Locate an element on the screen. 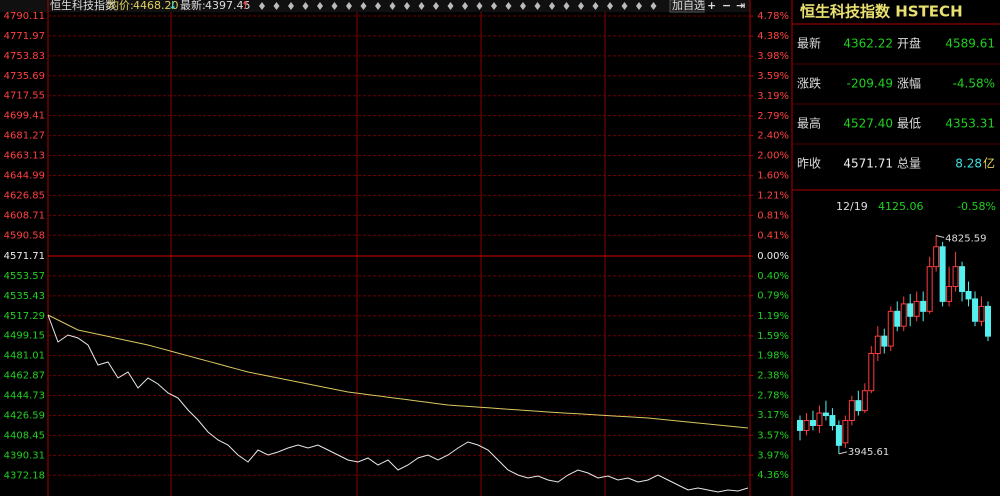 The width and height of the screenshot is (1000, 496). quote-label: 总量 is located at coordinates (909, 164).